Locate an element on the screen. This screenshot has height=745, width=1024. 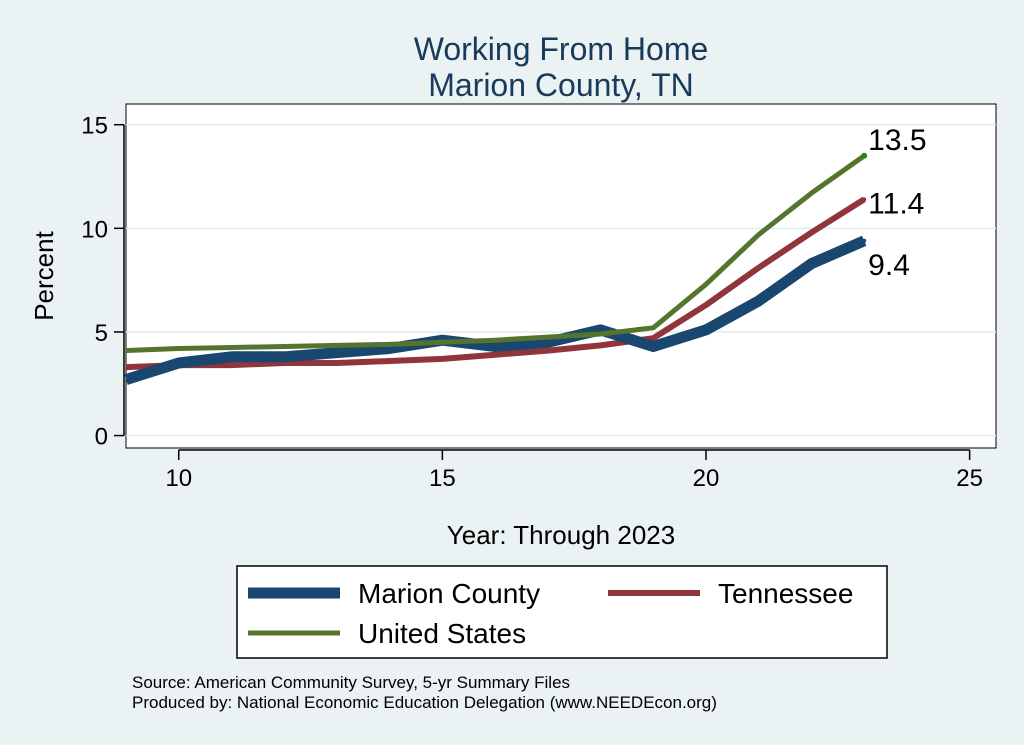
x-axis-label: Year: Through 2023 is located at coordinates (561, 535).